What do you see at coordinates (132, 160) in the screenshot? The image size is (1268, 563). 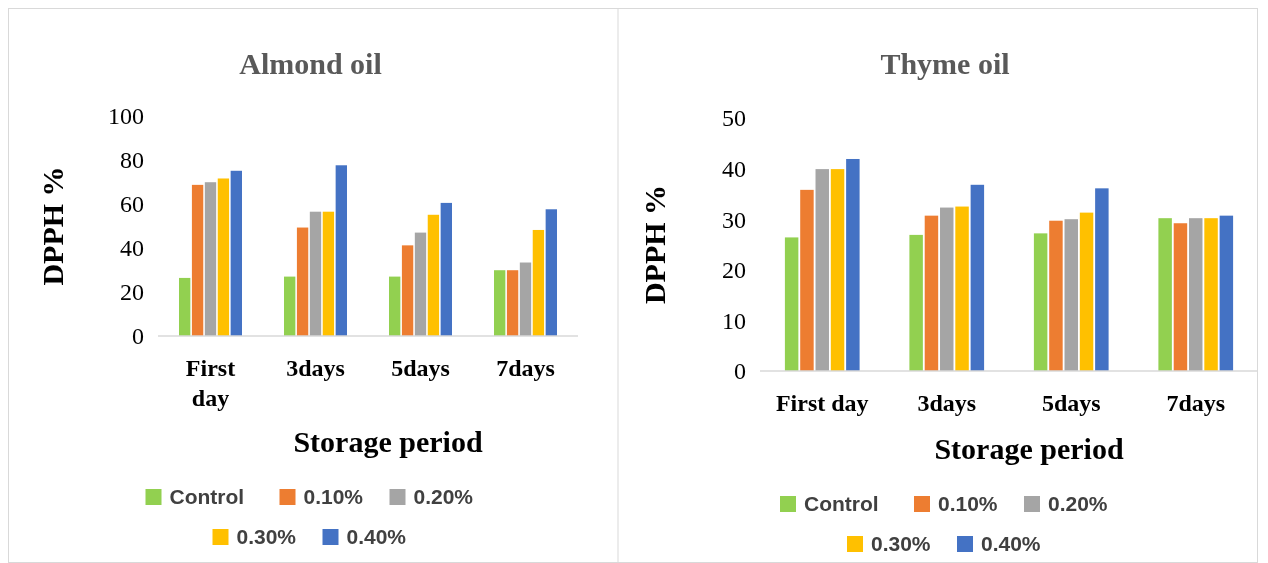 I see `y-tick-label: 80` at bounding box center [132, 160].